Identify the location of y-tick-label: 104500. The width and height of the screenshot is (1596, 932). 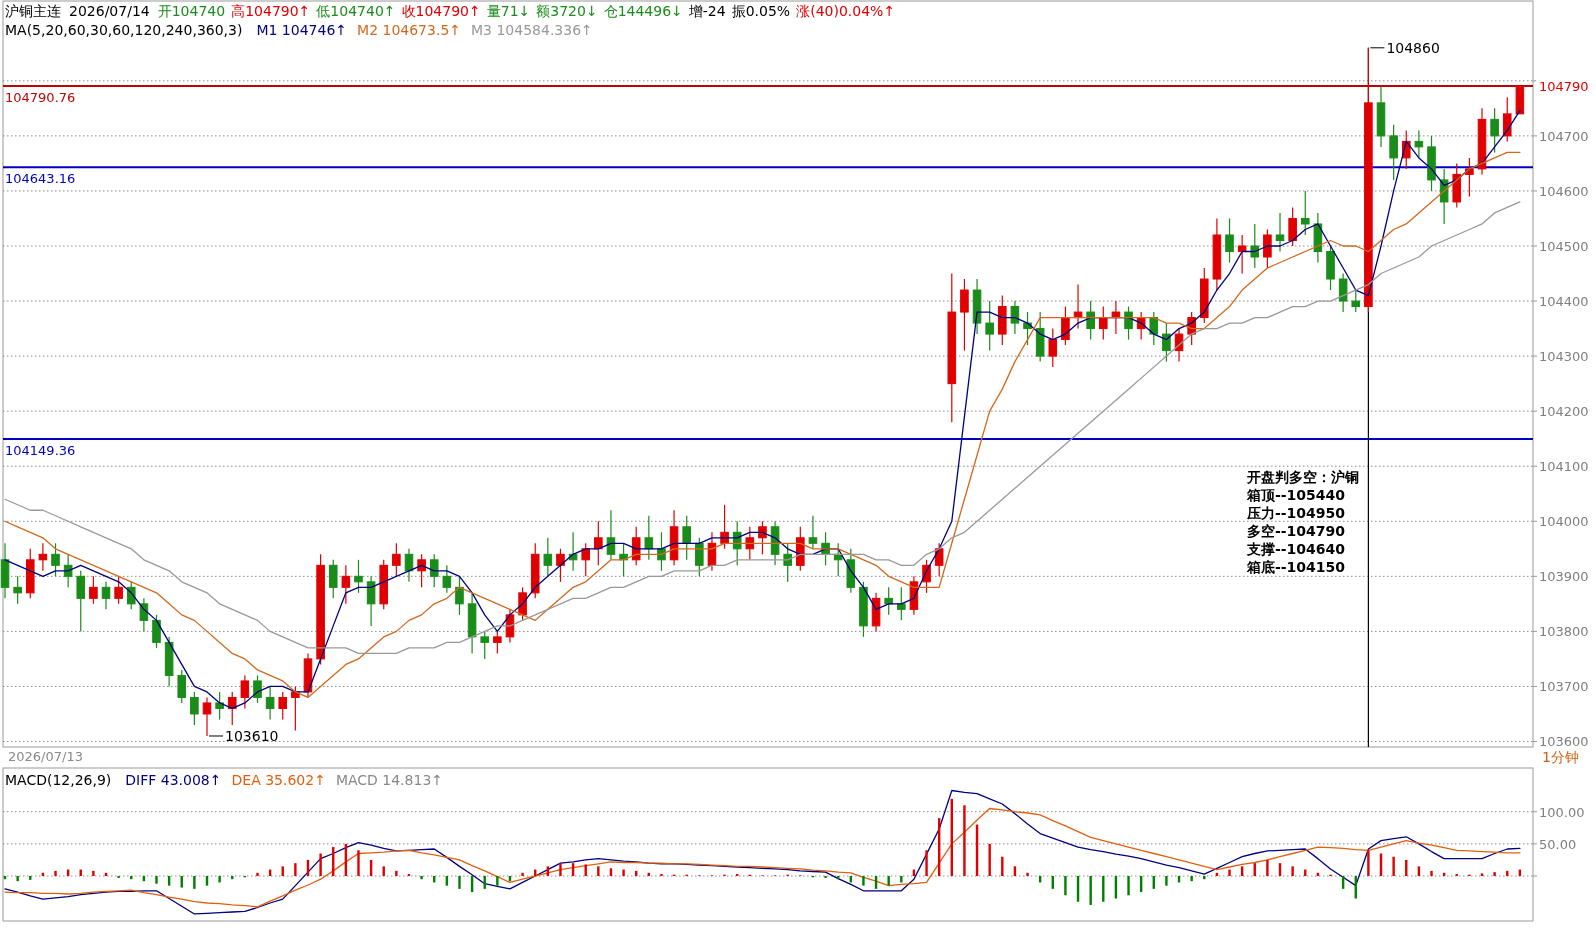
(1564, 246).